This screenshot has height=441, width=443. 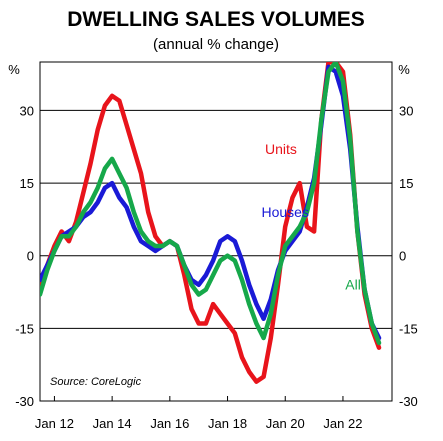 What do you see at coordinates (24, 401) in the screenshot?
I see `y-tick-label-left: -30` at bounding box center [24, 401].